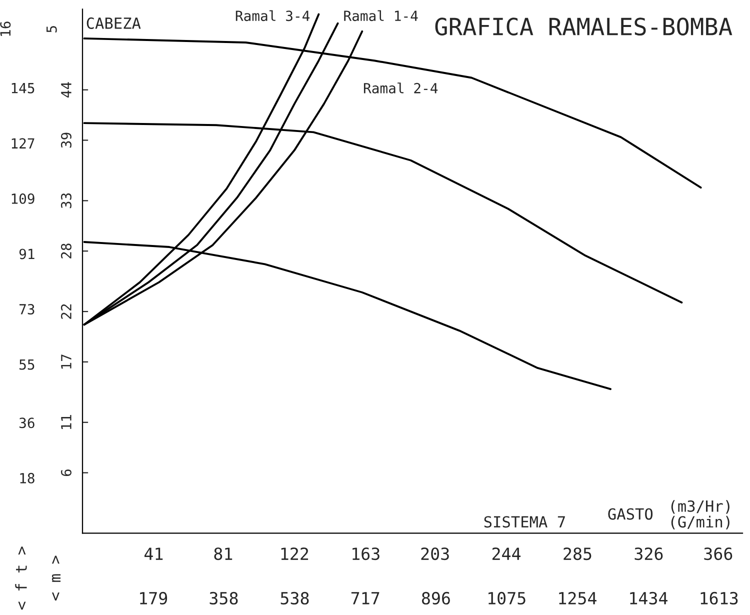 The width and height of the screenshot is (750, 615). What do you see at coordinates (66, 311) in the screenshot?
I see `y-tick-label: 22` at bounding box center [66, 311].